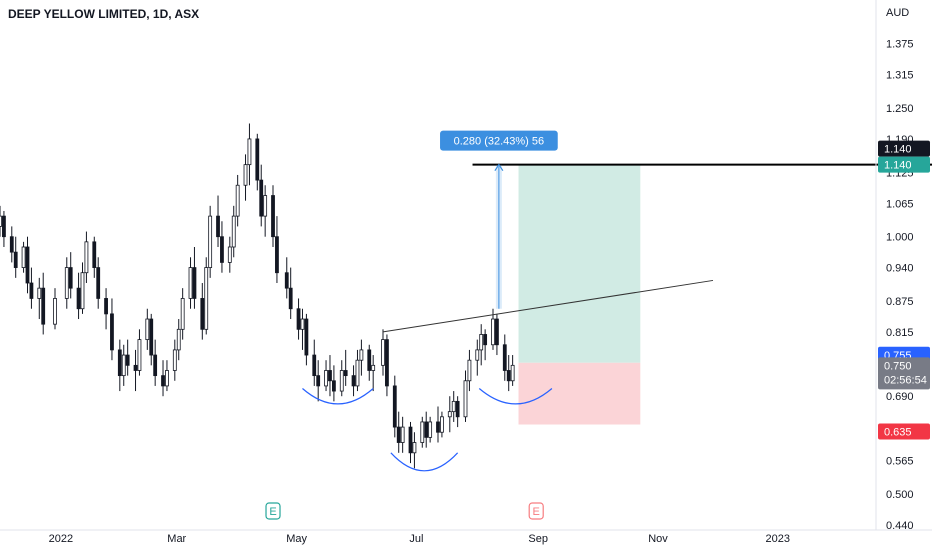  I want to click on time-tick-label: Sep, so click(538, 539).